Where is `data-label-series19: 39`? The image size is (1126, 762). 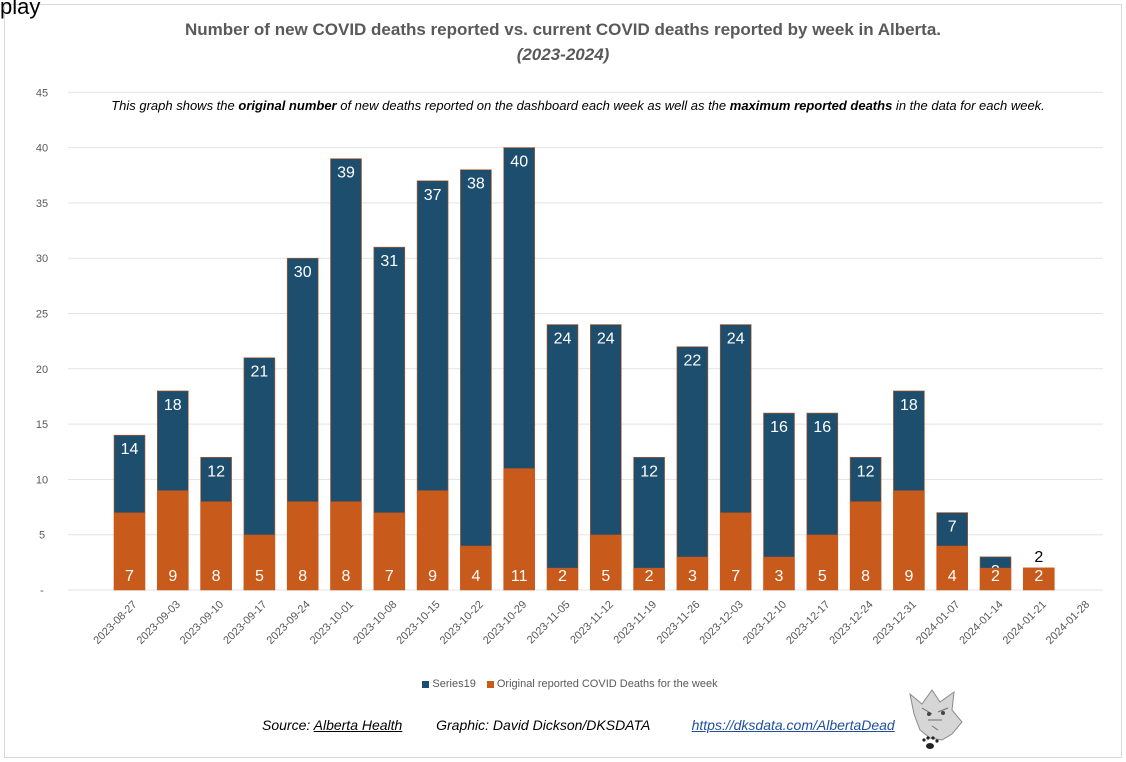 data-label-series19: 39 is located at coordinates (346, 173).